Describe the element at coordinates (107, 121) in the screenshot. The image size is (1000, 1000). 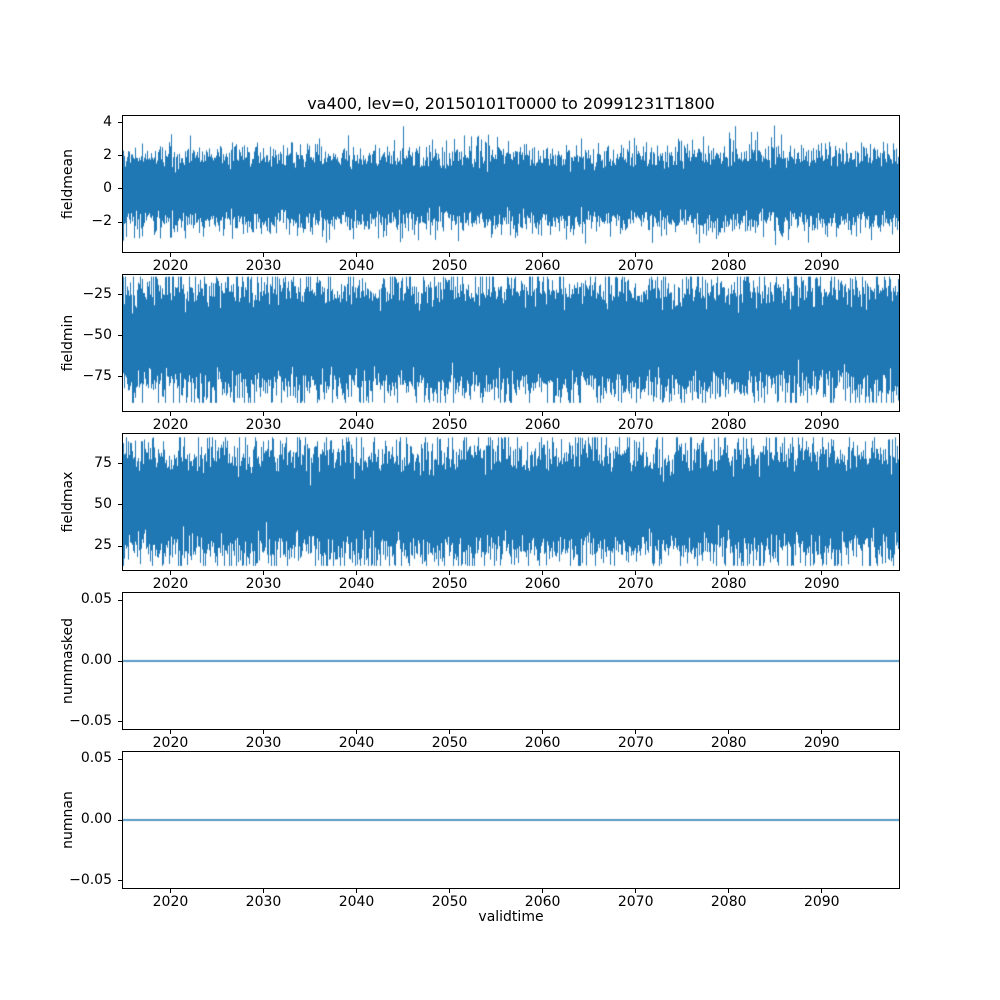
I see `y-tick-label: 4` at that location.